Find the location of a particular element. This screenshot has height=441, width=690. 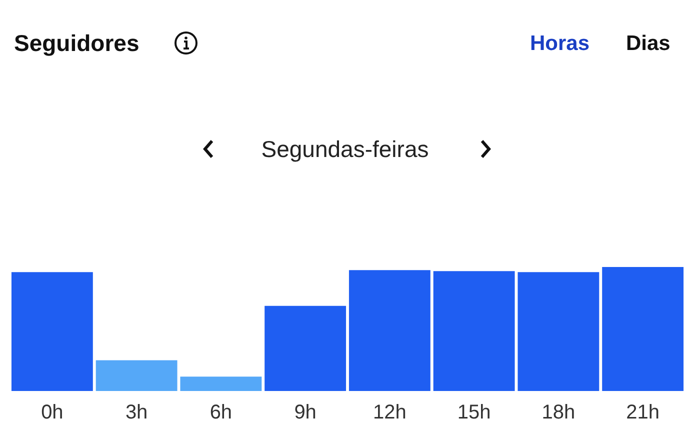

x-tick-label: 0h is located at coordinates (52, 413).